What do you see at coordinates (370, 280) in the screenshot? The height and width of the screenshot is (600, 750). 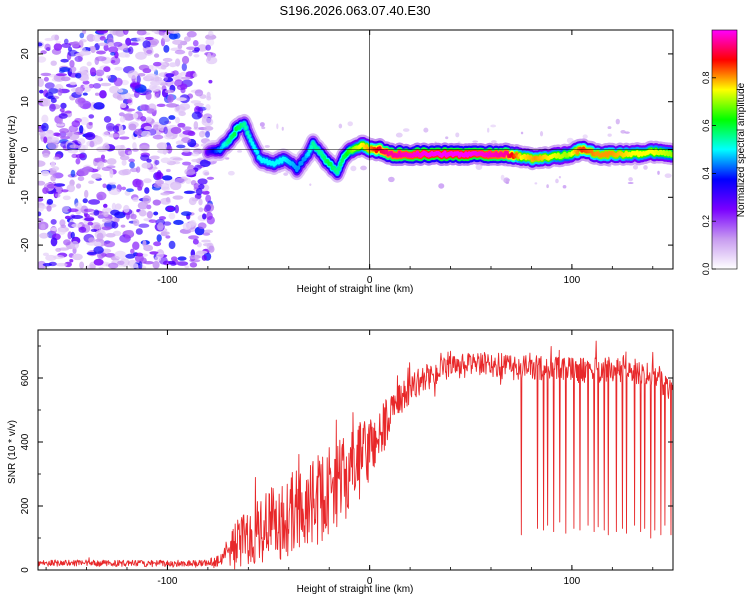 I see `x-tick-label: 0` at bounding box center [370, 280].